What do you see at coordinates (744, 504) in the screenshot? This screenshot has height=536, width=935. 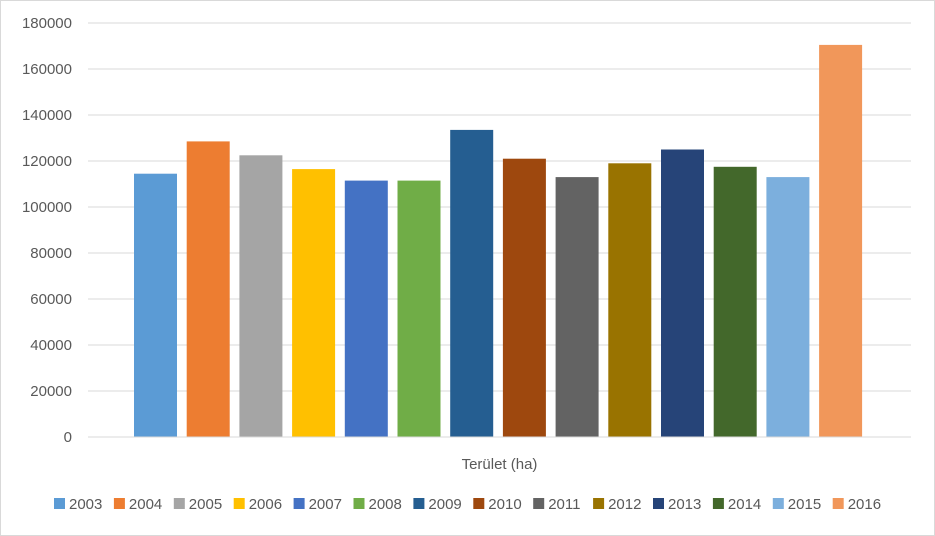 I see `legend-label: 2014` at bounding box center [744, 504].